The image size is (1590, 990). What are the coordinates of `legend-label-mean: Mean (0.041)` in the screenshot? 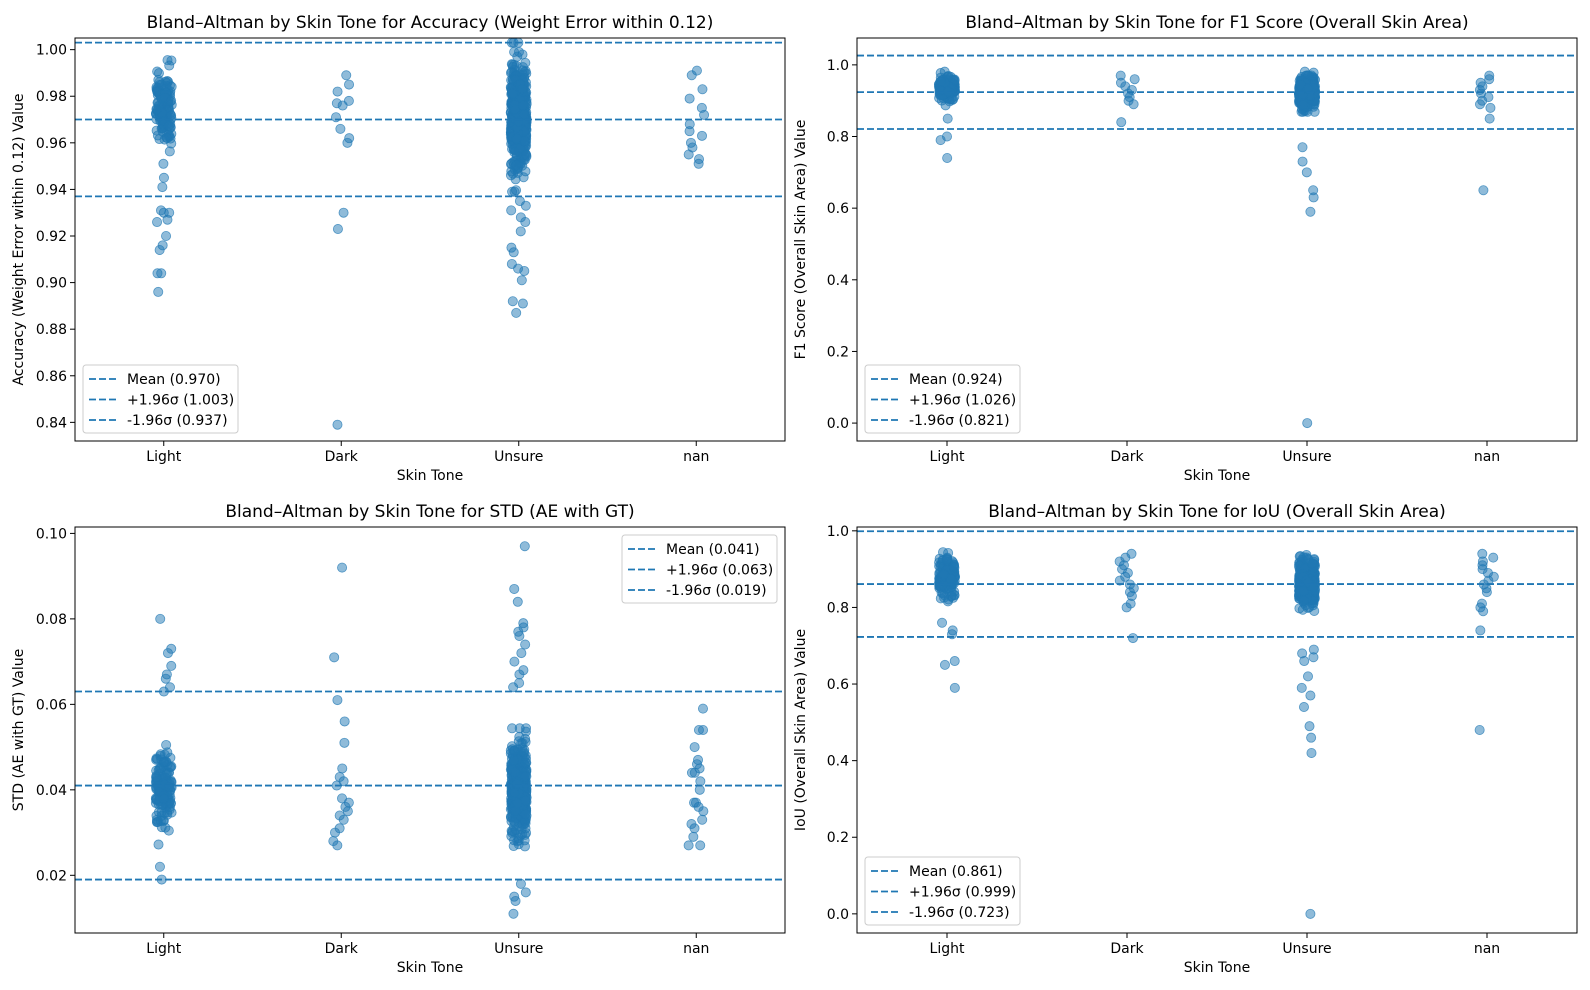 It's located at (713, 550).